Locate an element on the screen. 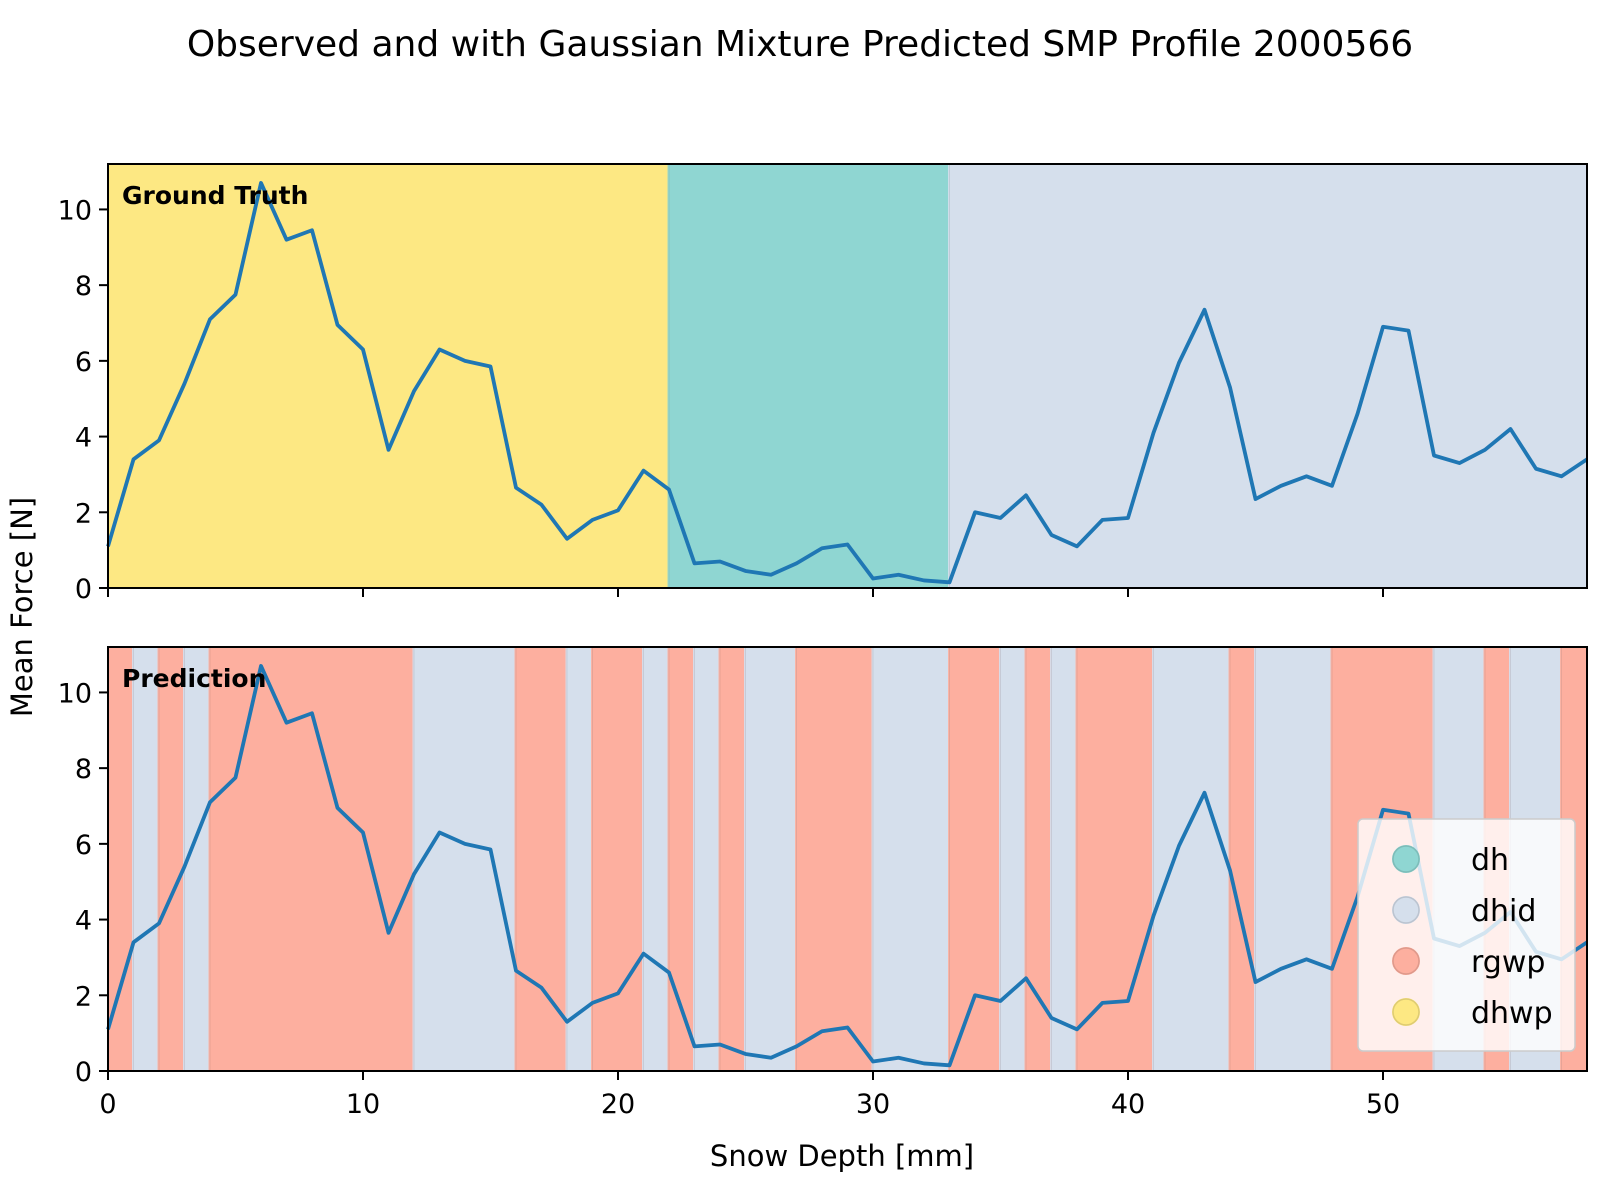 The width and height of the screenshot is (1600, 1200). panel-label: Prediction is located at coordinates (194, 678).